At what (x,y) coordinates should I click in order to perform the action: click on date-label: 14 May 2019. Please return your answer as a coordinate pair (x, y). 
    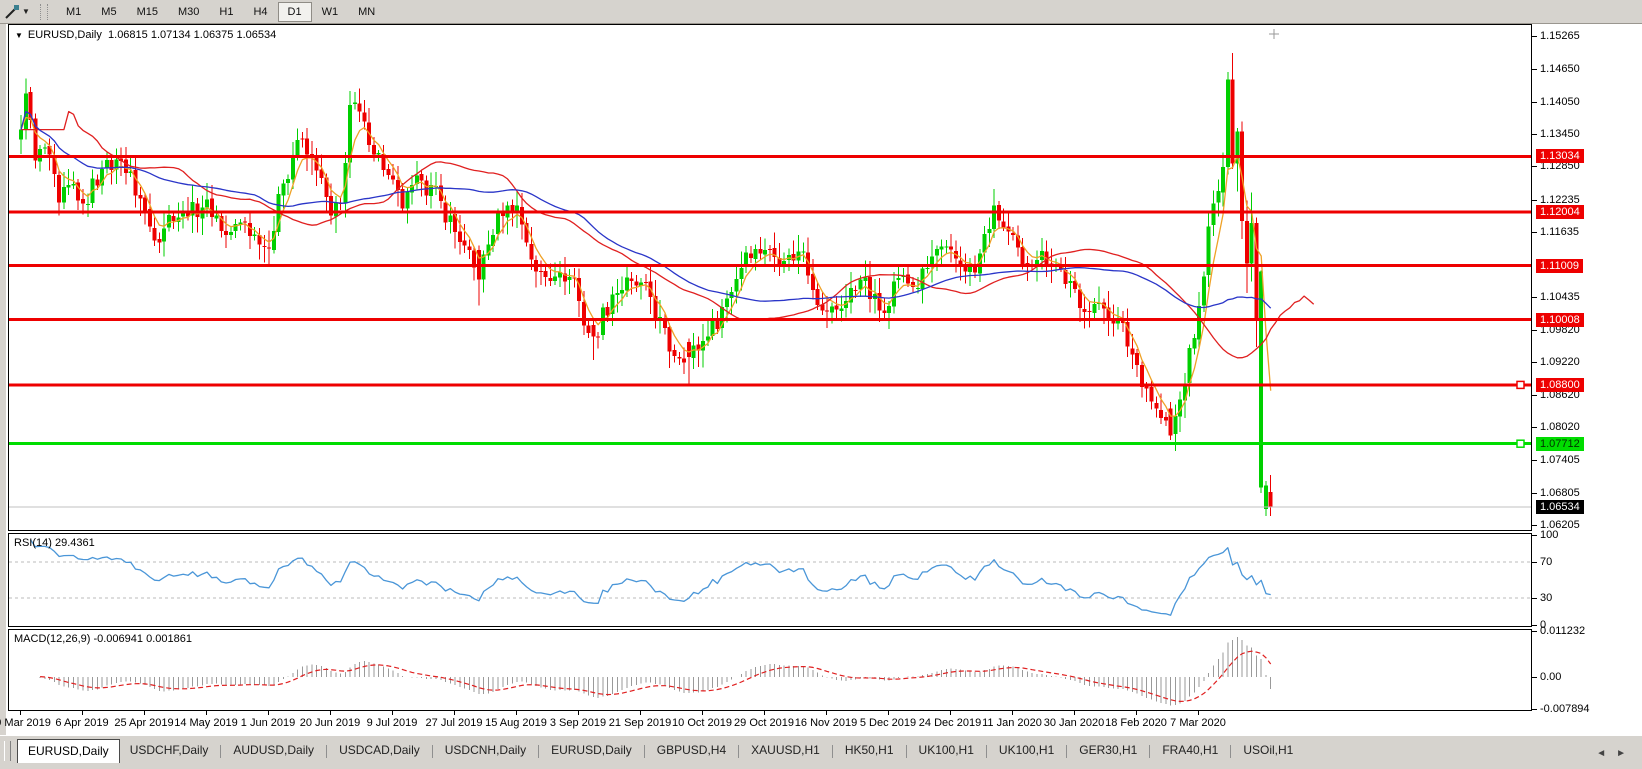
    Looking at the image, I should click on (206, 723).